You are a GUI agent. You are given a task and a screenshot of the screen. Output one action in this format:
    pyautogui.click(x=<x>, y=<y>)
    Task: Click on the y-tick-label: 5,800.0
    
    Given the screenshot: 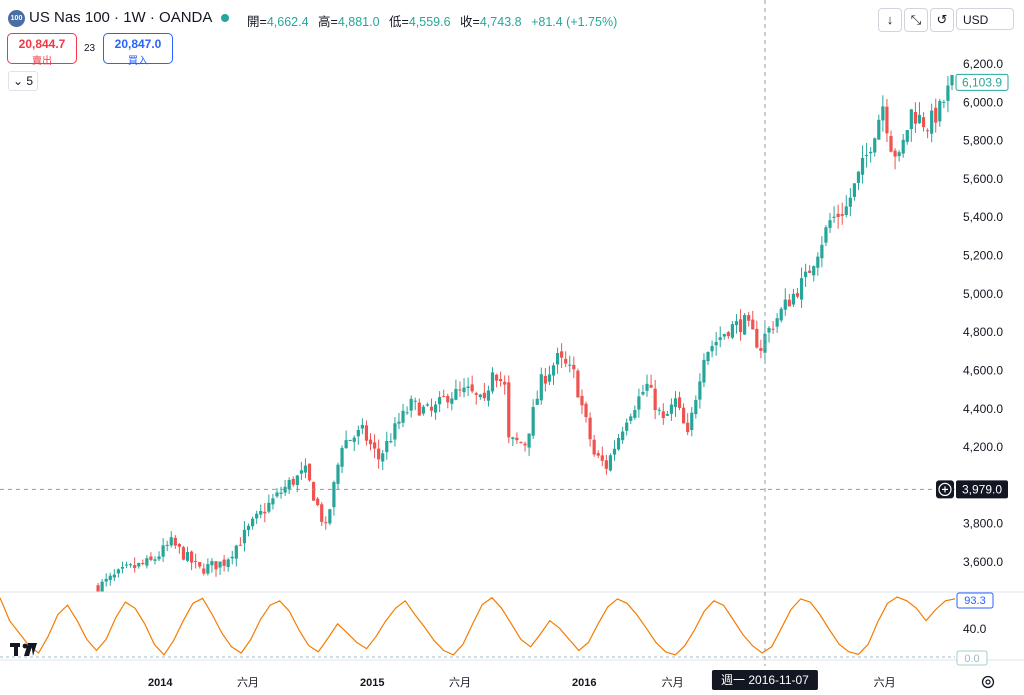 What is the action you would take?
    pyautogui.click(x=983, y=141)
    